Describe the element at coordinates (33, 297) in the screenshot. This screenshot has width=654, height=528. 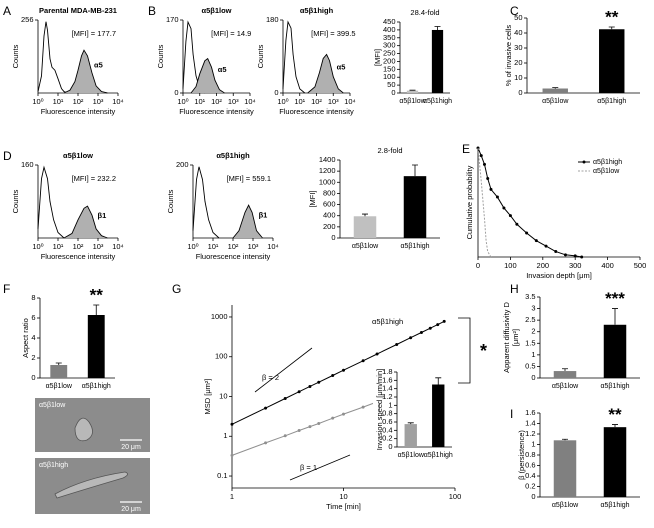
I see `y-tick-label: 8` at that location.